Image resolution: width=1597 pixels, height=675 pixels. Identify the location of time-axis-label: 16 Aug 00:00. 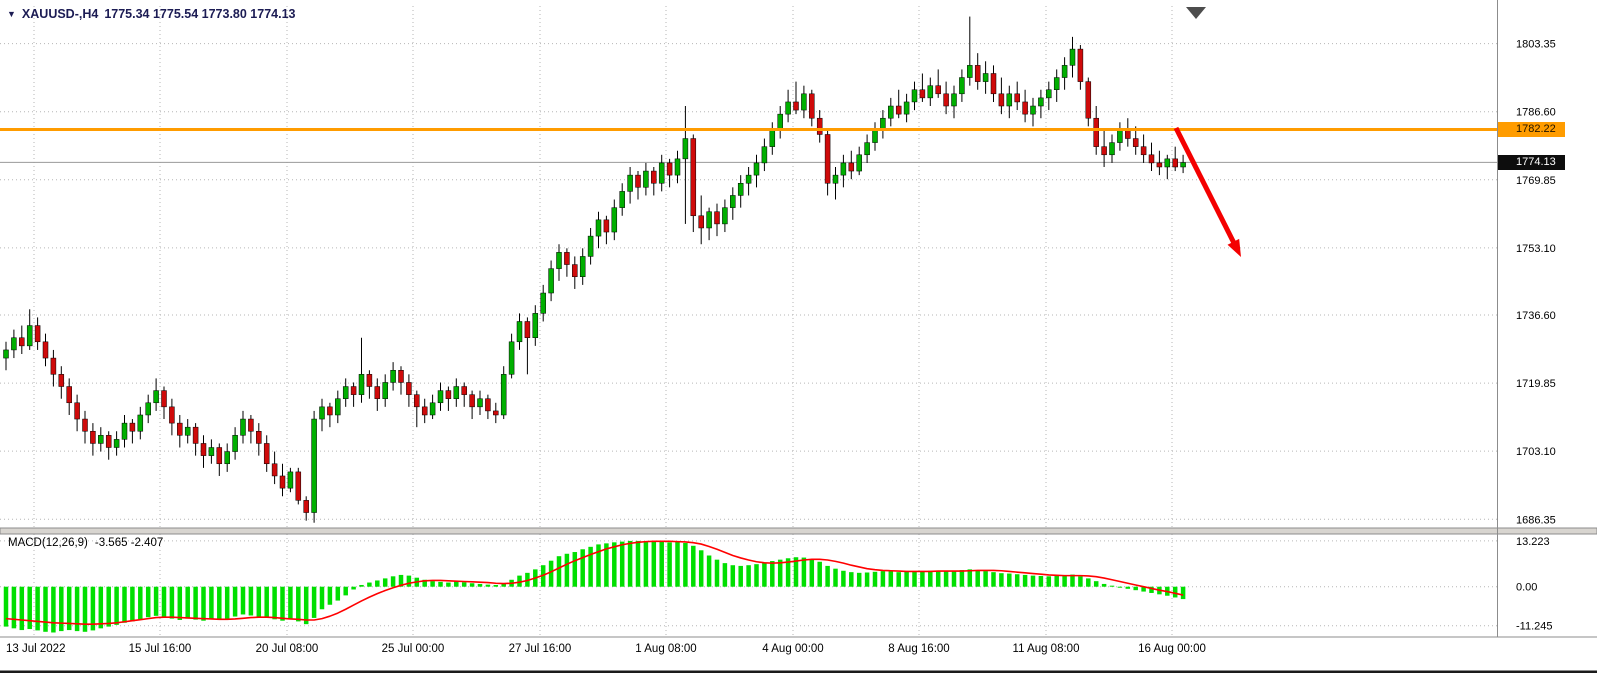
(1172, 649).